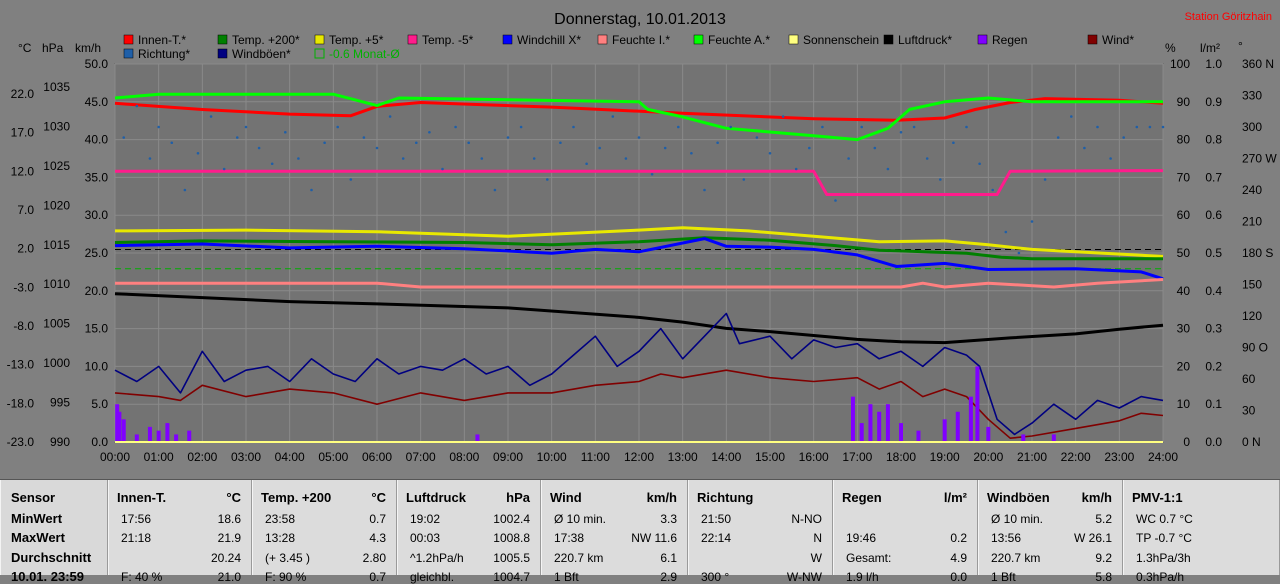 Image resolution: width=1280 pixels, height=584 pixels. What do you see at coordinates (1213, 329) in the screenshot?
I see `y-tick-rain: 0.3` at bounding box center [1213, 329].